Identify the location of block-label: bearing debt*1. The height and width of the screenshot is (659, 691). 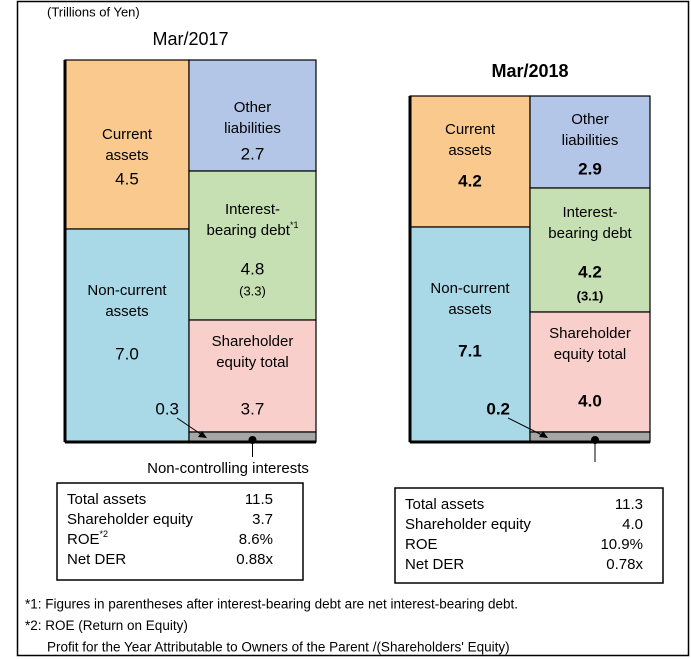
(253, 229).